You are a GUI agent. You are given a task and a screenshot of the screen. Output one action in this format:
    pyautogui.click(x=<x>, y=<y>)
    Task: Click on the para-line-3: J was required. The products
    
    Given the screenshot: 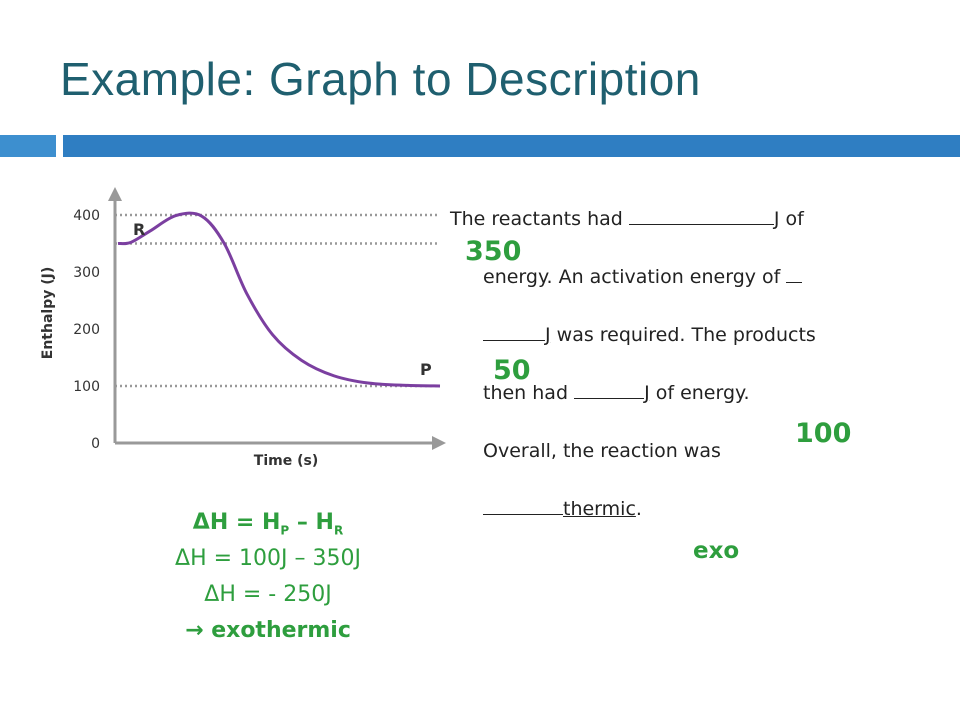 What is the action you would take?
    pyautogui.click(x=695, y=335)
    